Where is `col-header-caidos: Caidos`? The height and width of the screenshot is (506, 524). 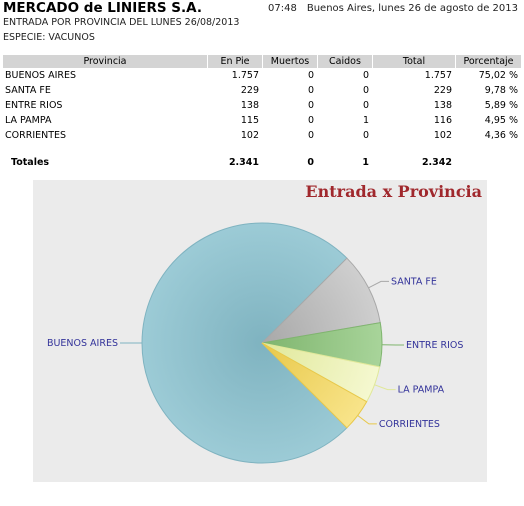
col-header-caidos: Caidos is located at coordinates (345, 61).